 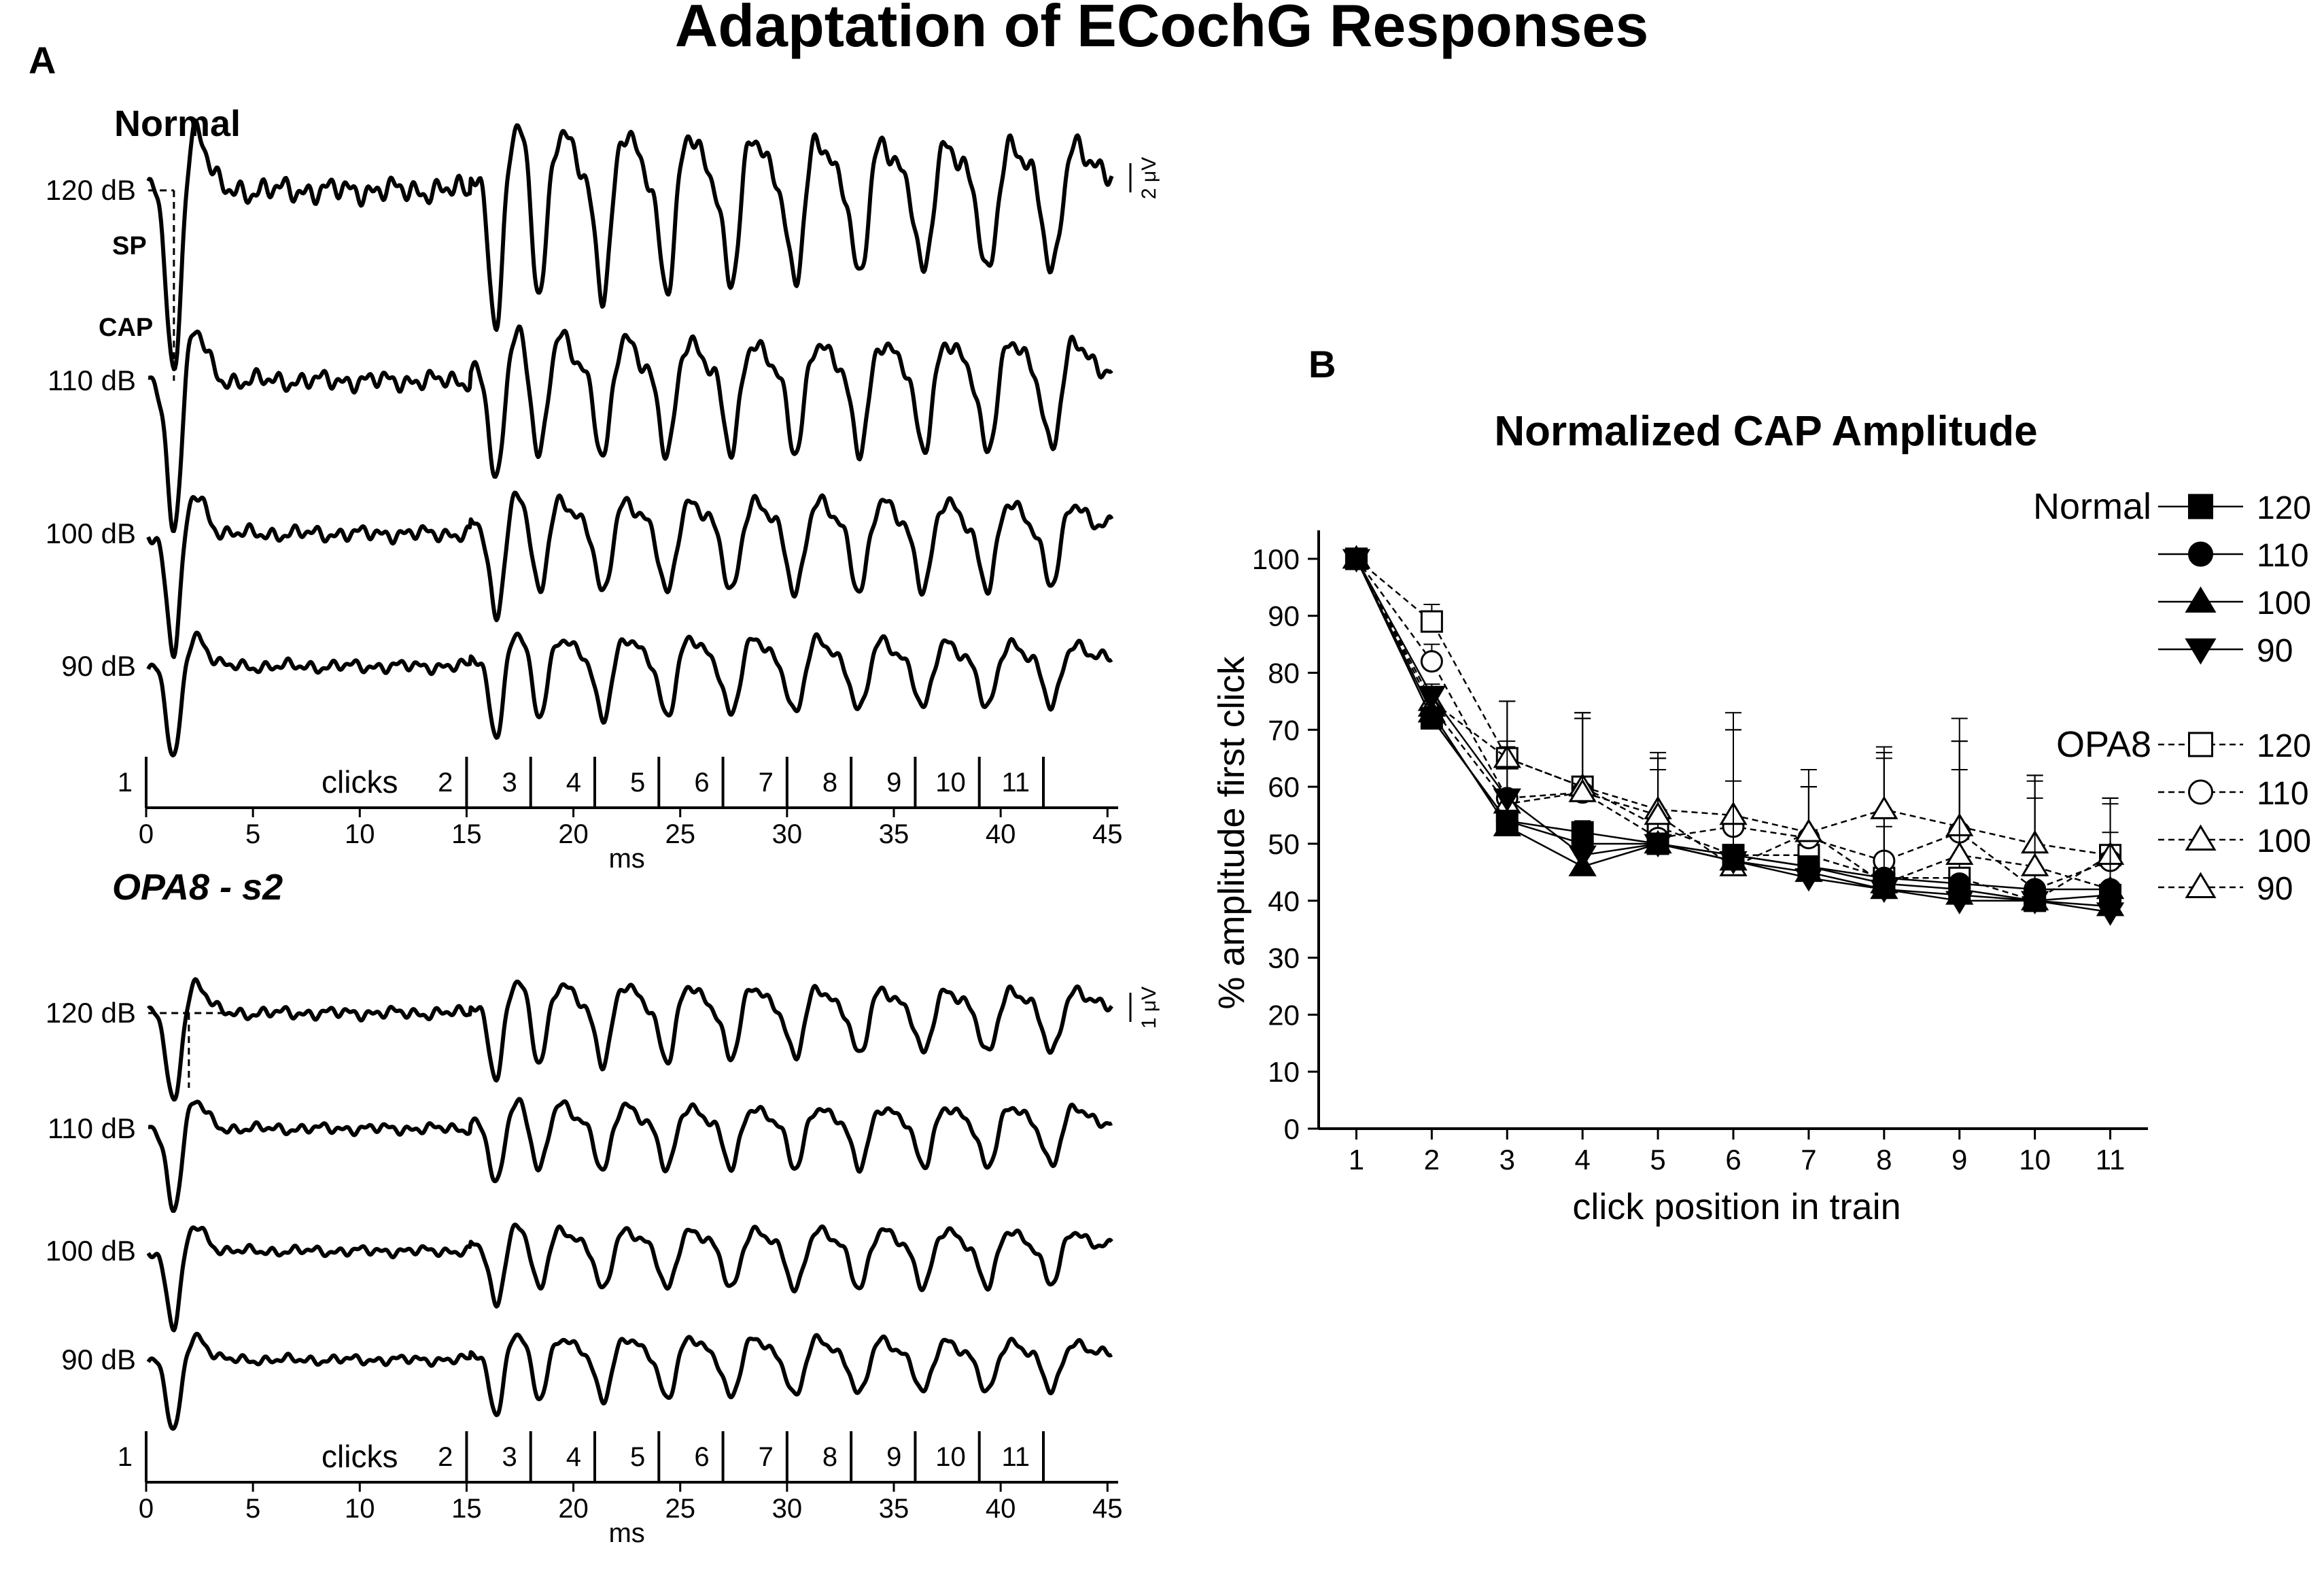 I want to click on chart-title: Normalized CAP Amplitude, so click(x=1765, y=431).